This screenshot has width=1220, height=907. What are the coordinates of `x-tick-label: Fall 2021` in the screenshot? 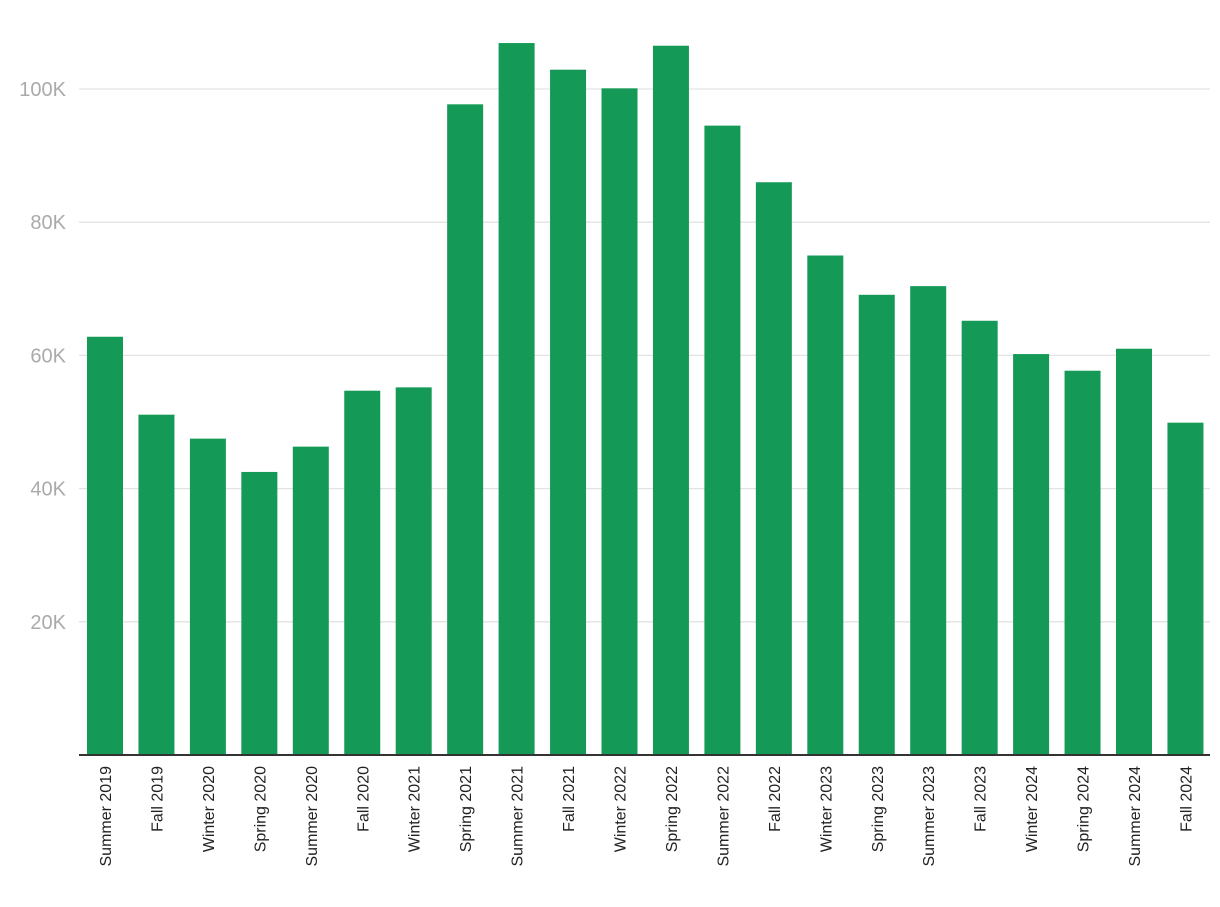 It's located at (569, 799).